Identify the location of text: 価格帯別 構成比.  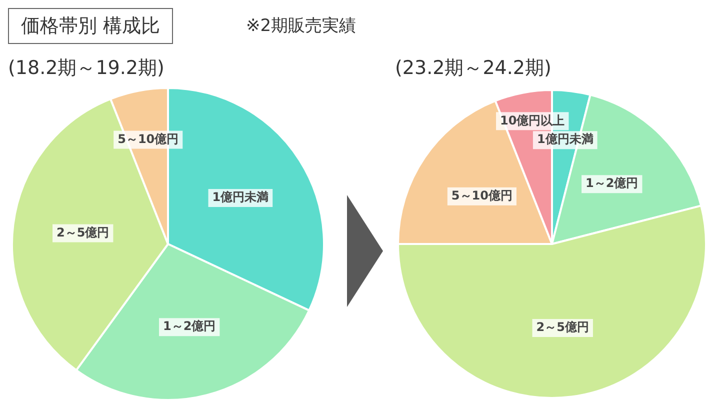
(91, 26).